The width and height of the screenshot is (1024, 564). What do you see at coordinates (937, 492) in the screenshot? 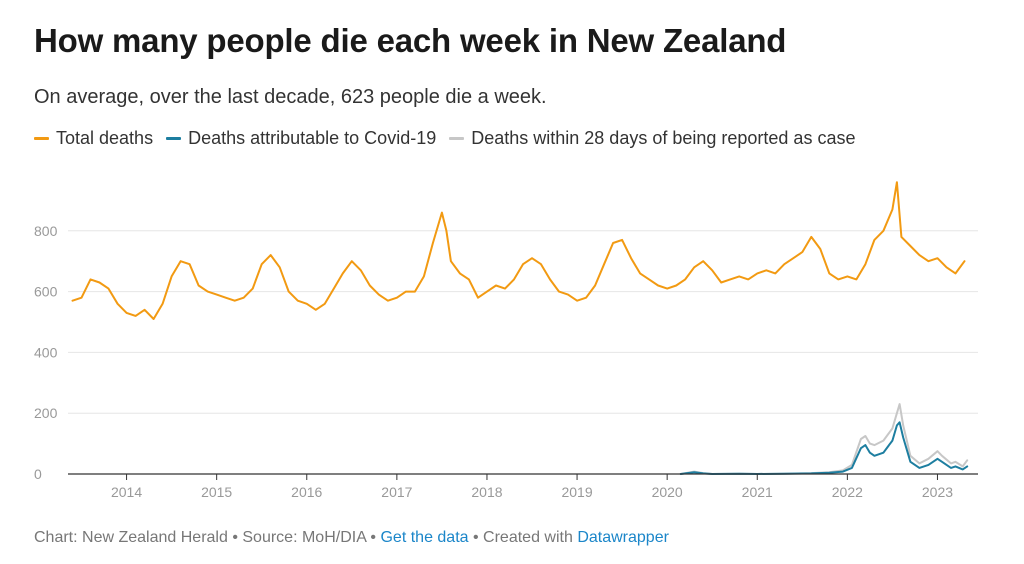
I see `x-tick-label-2023: 2023` at bounding box center [937, 492].